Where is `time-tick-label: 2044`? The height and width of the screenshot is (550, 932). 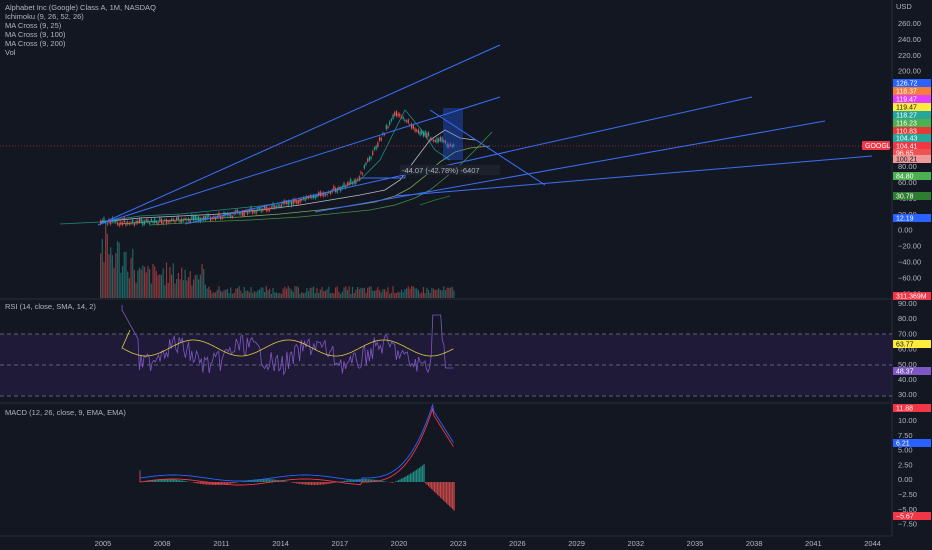 time-tick-label: 2044 is located at coordinates (872, 543).